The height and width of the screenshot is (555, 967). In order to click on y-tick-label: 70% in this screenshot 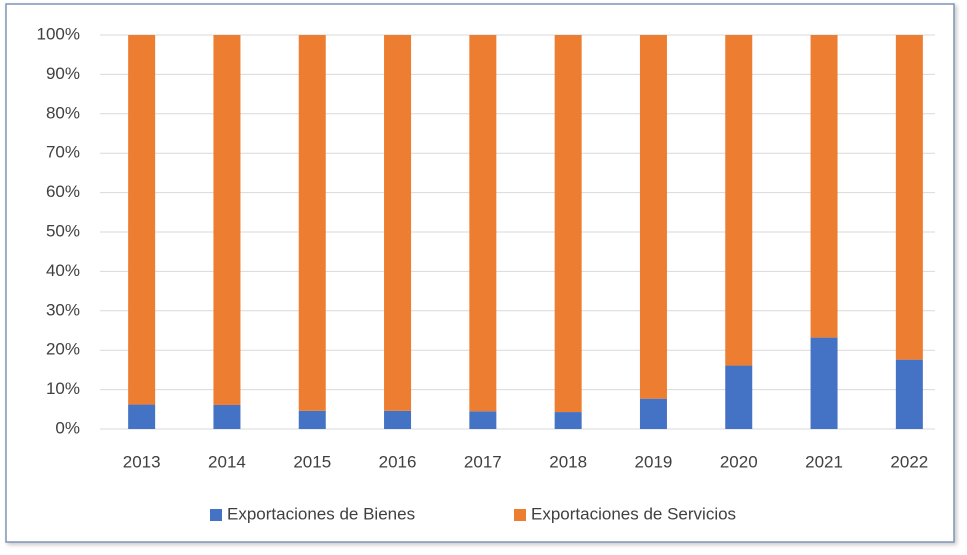, I will do `click(63, 152)`.